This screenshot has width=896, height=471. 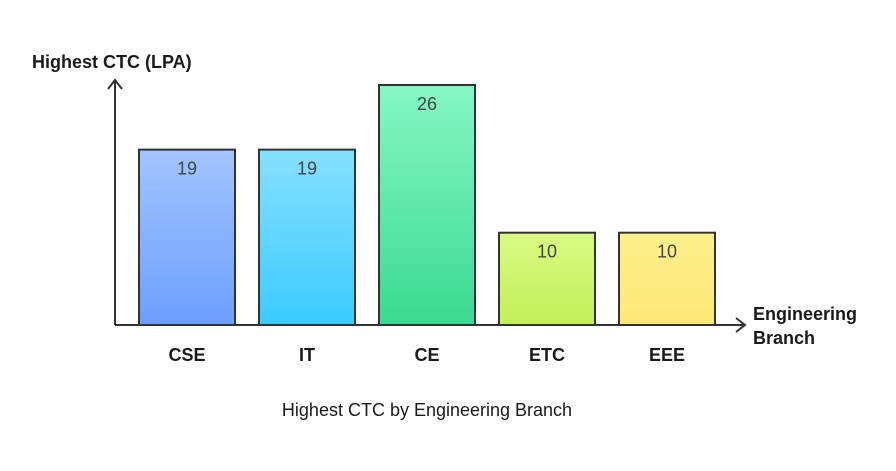 I want to click on x-tick-label-cse: CSE, so click(x=186, y=355).